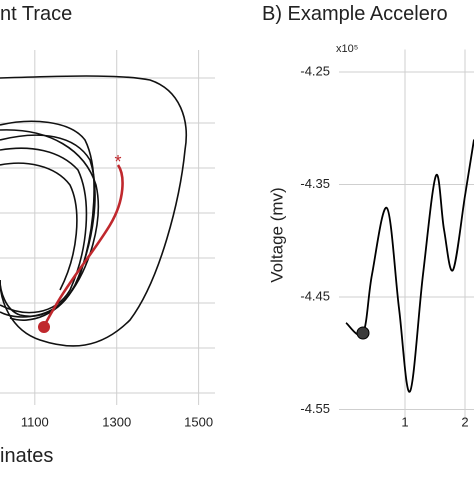  What do you see at coordinates (116, 421) in the screenshot?
I see `x-tick-label: 1300` at bounding box center [116, 421].